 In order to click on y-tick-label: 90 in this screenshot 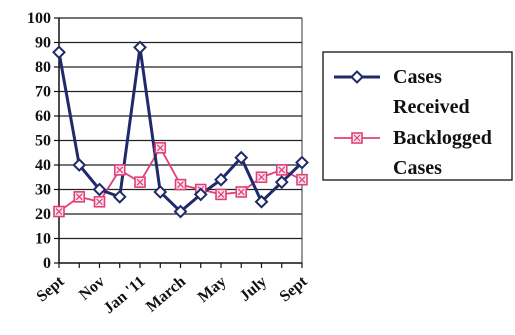, I will do `click(43, 43)`.